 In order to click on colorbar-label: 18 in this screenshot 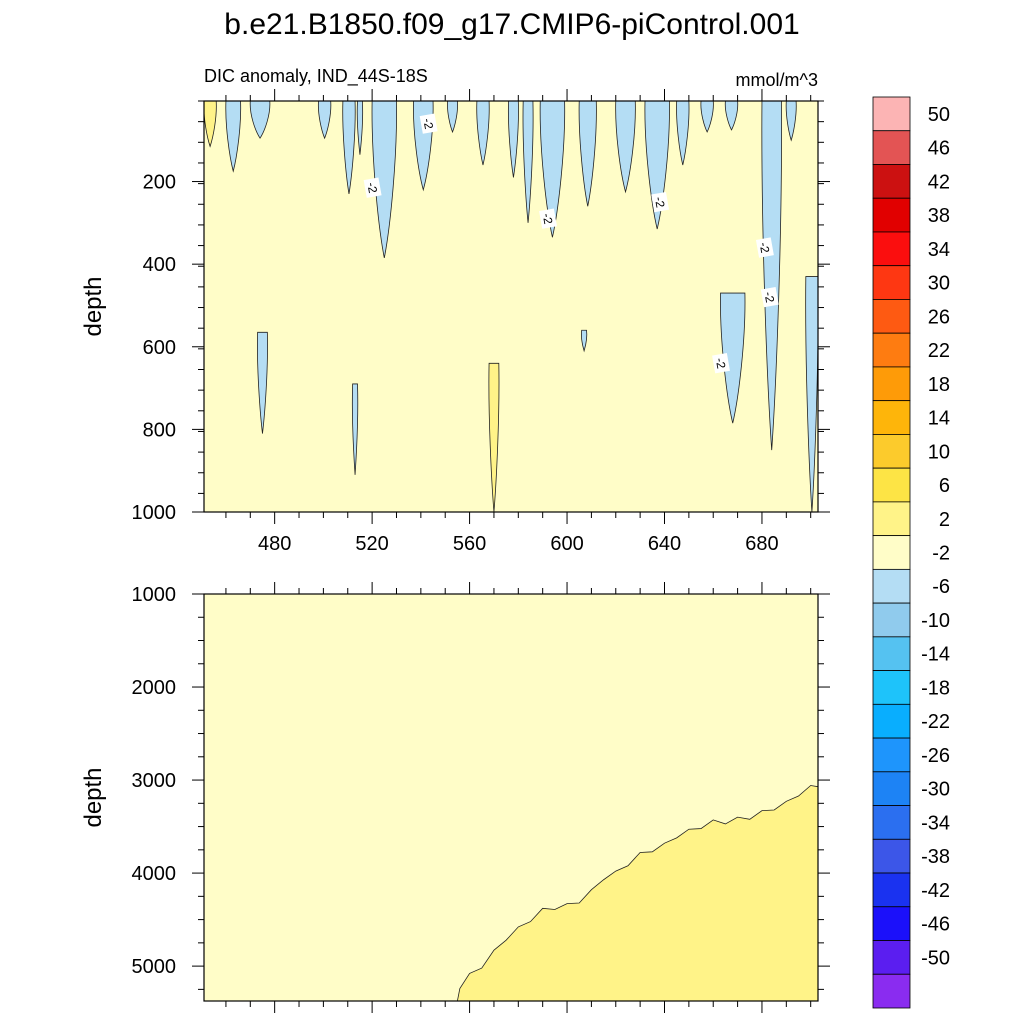, I will do `click(939, 385)`.